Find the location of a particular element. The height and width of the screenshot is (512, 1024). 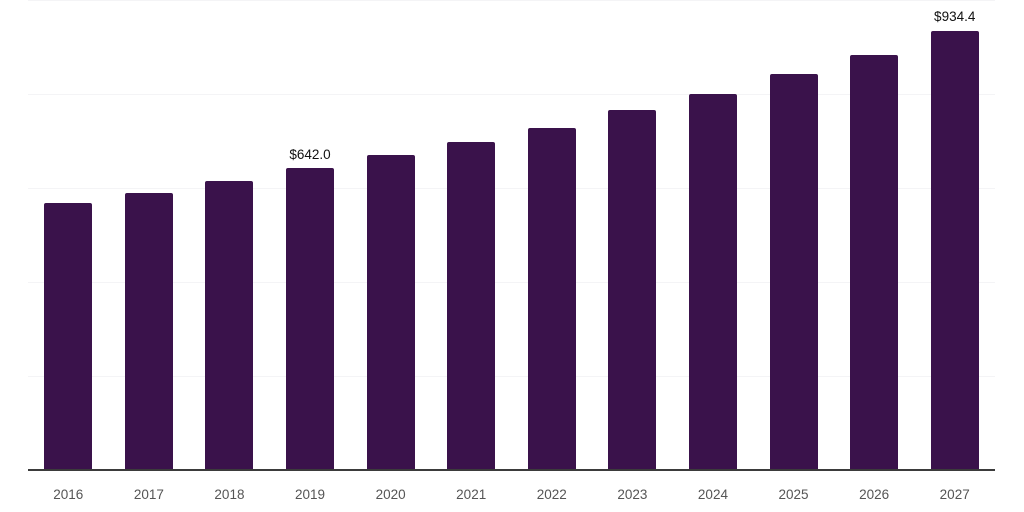

x-tick-label: 2016 is located at coordinates (68, 494).